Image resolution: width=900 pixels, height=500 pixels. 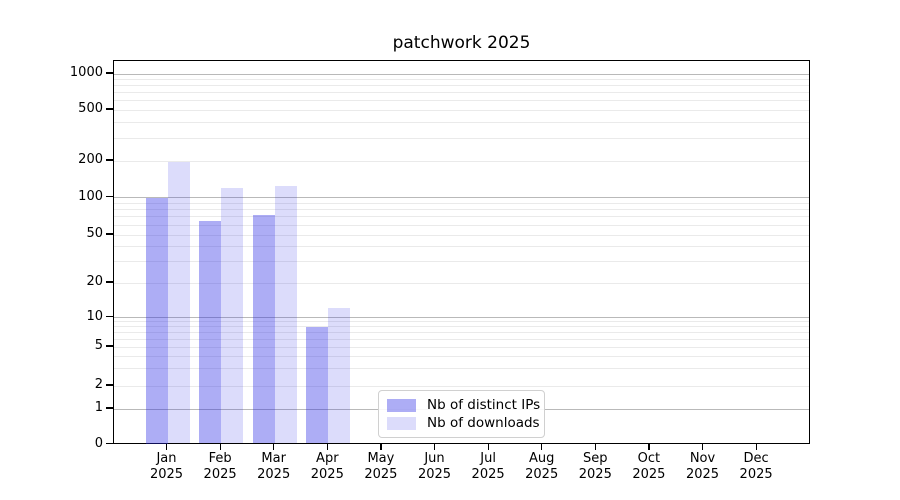 I want to click on bar-distinct-ips-feb, so click(x=210, y=332).